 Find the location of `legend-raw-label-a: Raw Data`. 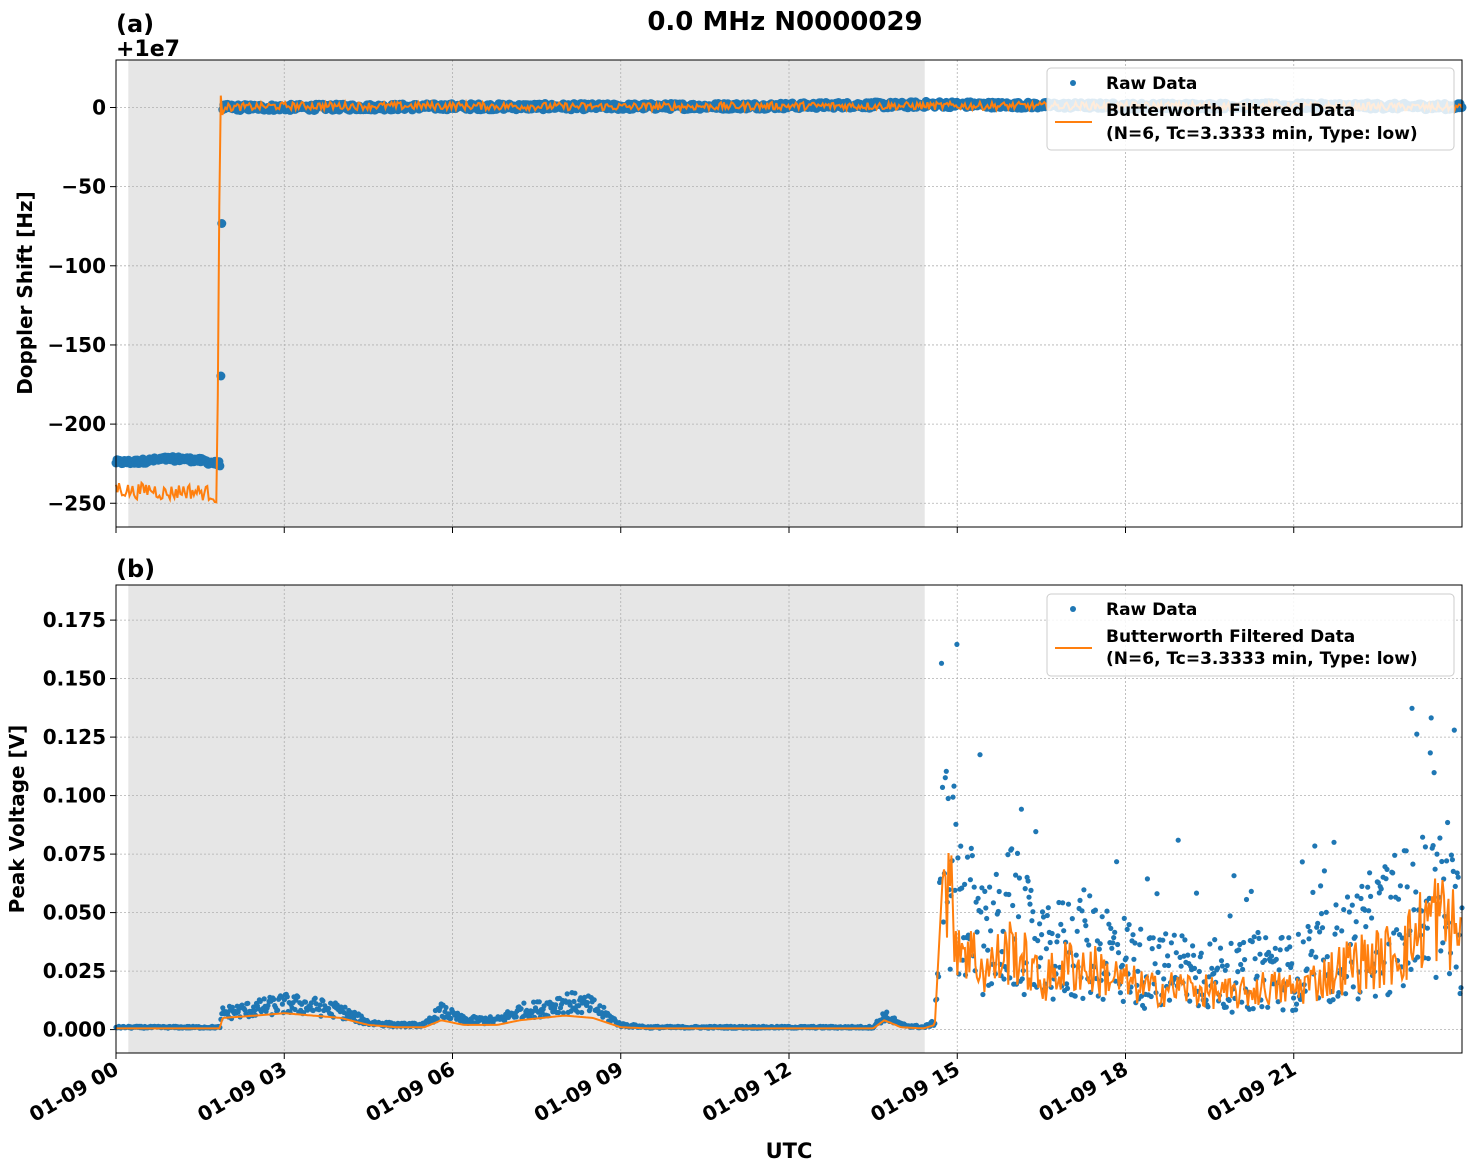

legend-raw-label-a: Raw Data is located at coordinates (1151, 84).